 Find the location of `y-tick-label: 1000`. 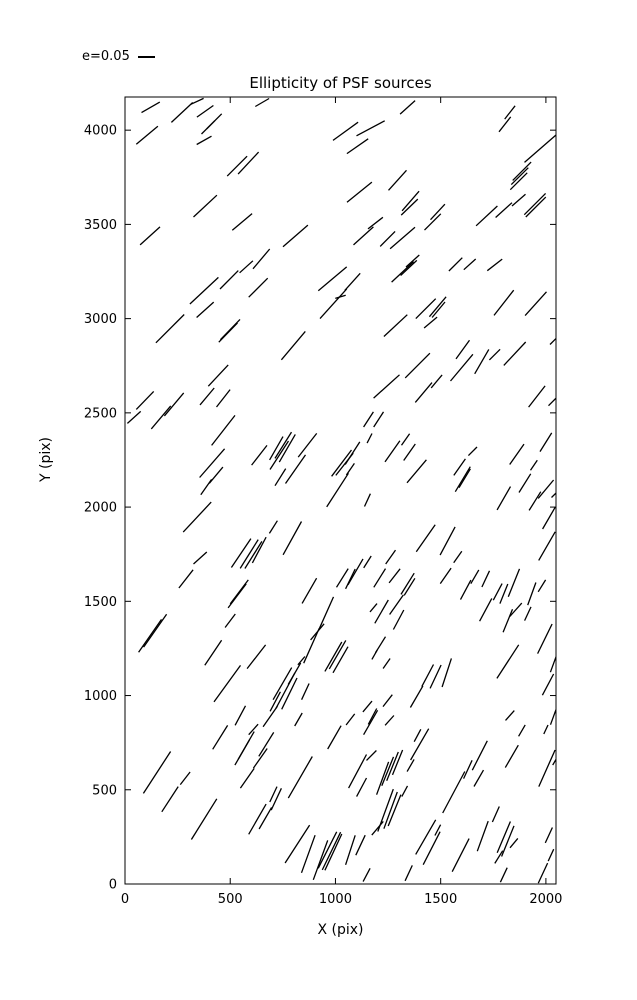

y-tick-label: 1000 is located at coordinates (100, 696).